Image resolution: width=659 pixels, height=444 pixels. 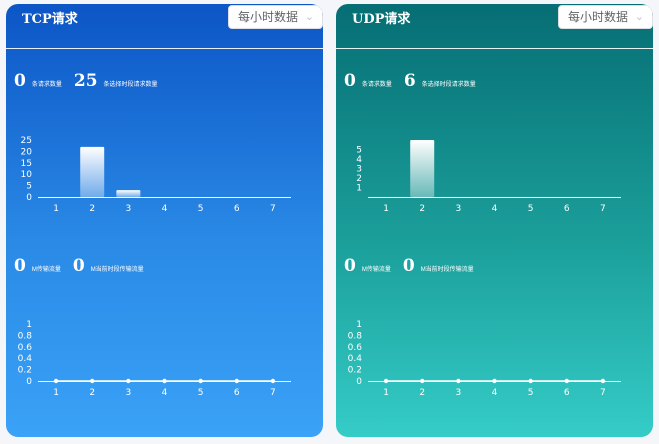 What do you see at coordinates (154, 359) in the screenshot?
I see `tcp-traffic-chart: 00.20.40.60.811 2 3 4 5 6 7` at bounding box center [154, 359].